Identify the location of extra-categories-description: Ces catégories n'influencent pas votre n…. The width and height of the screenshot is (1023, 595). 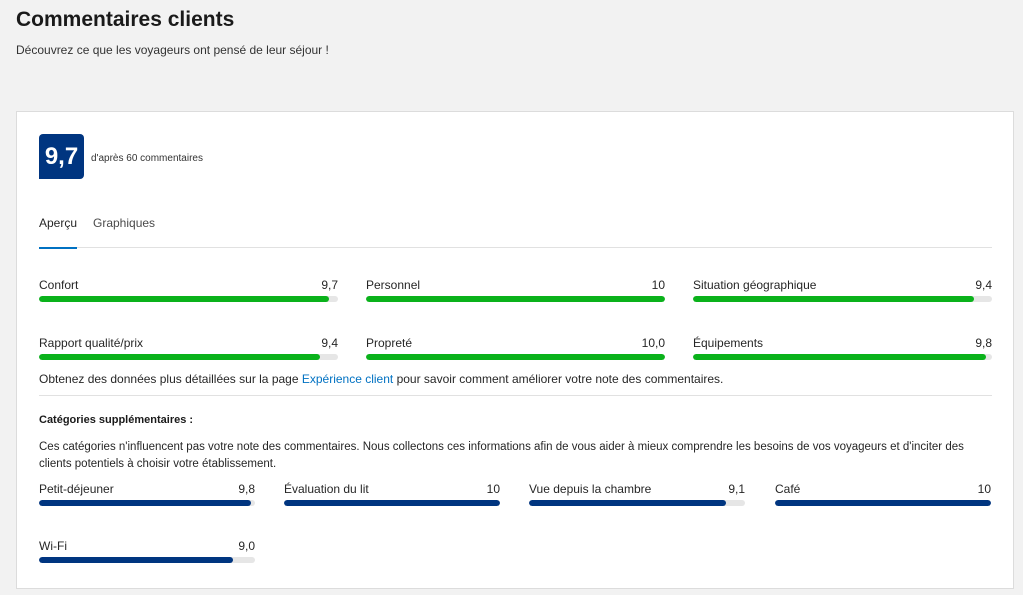
(501, 455).